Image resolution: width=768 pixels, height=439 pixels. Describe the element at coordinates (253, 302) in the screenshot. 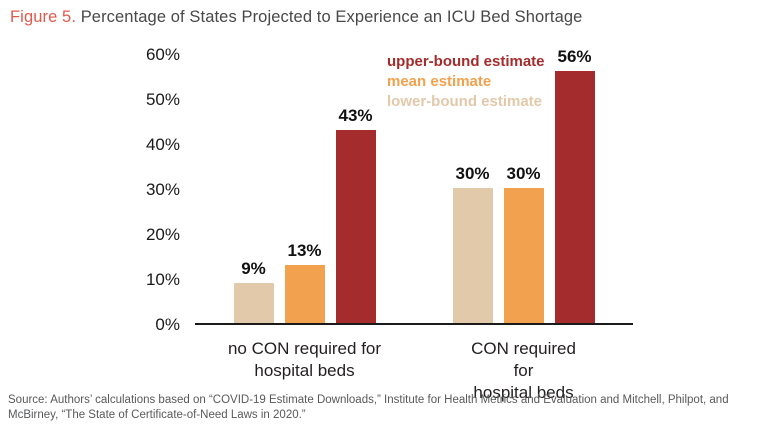

I see `bar-lower-bound-estimate-group1` at that location.